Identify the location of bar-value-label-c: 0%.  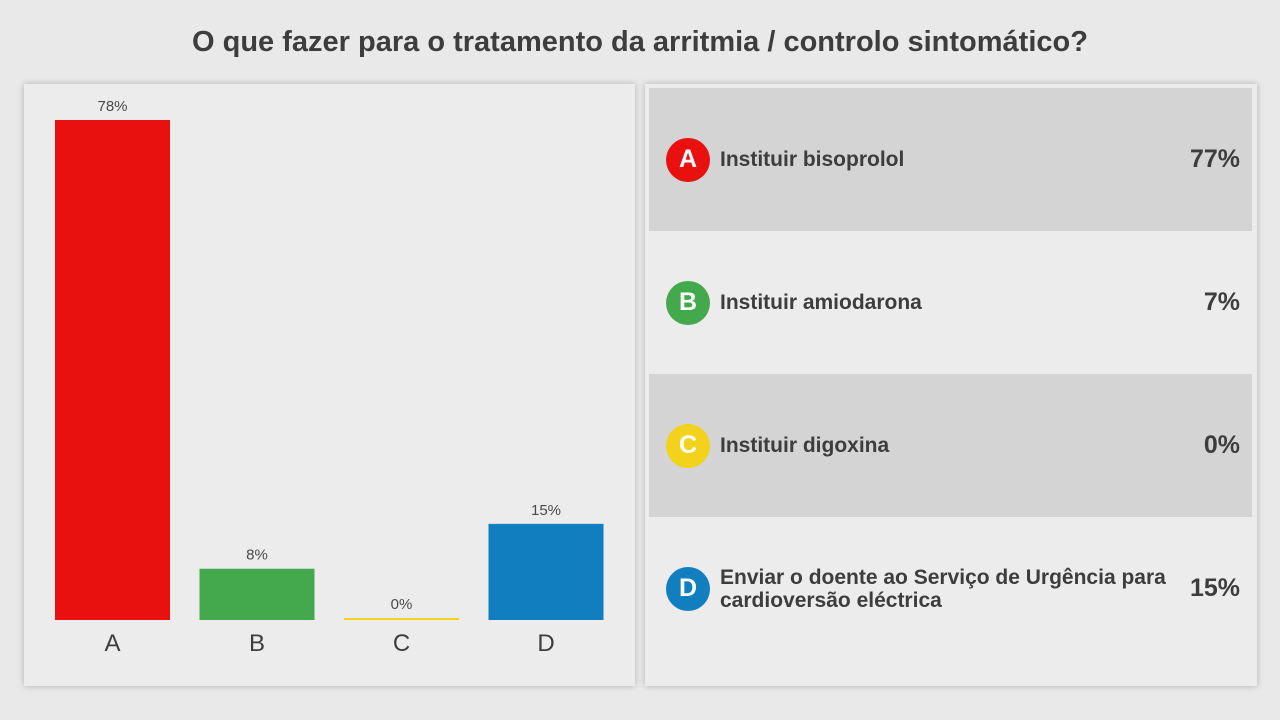
(402, 604).